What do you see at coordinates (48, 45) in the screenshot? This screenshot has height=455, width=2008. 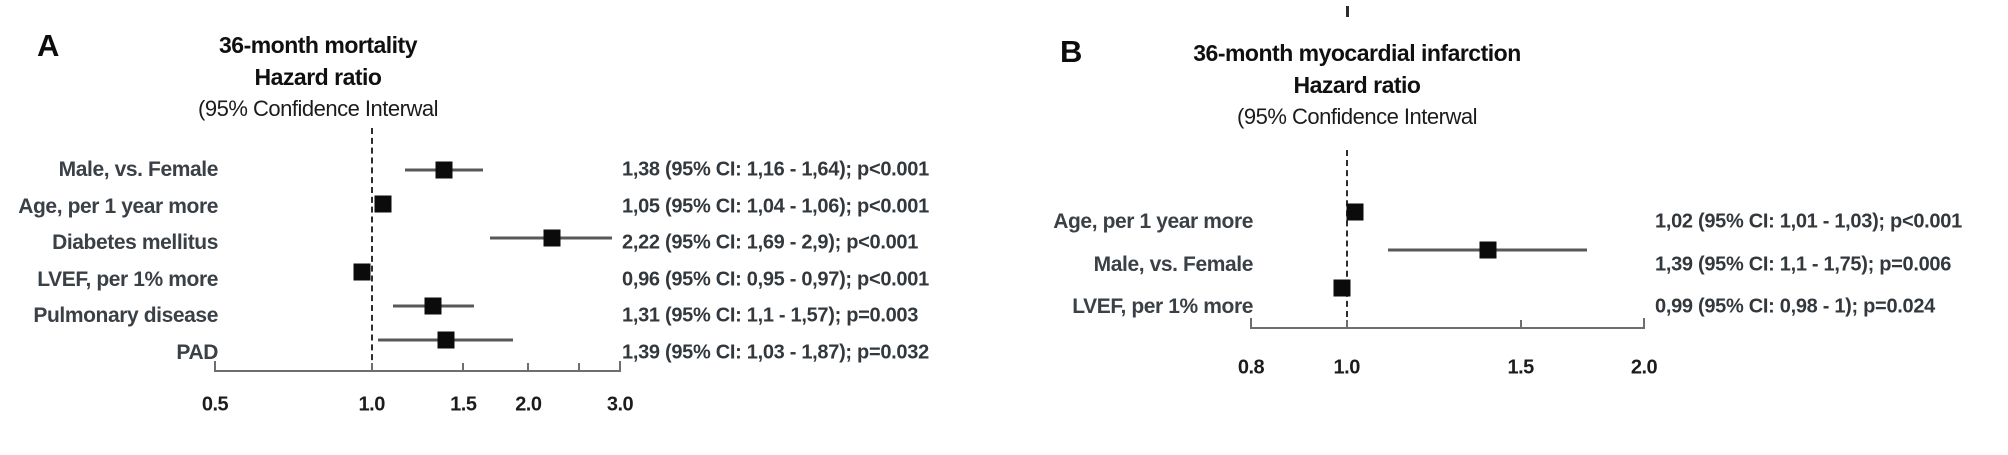 I see `panel-label: A` at bounding box center [48, 45].